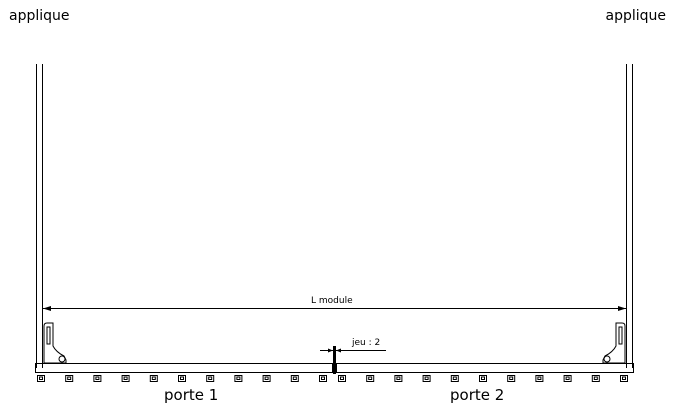  What do you see at coordinates (477, 395) in the screenshot?
I see `door-2-label: porte 2` at bounding box center [477, 395].